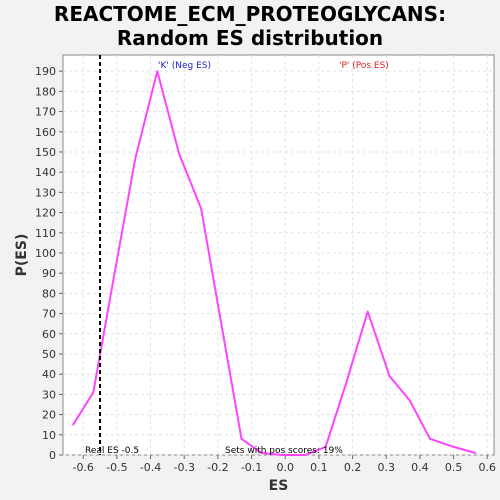 Image resolution: width=500 pixels, height=500 pixels. Describe the element at coordinates (251, 467) in the screenshot. I see `x-tick-label: -0.1` at that location.